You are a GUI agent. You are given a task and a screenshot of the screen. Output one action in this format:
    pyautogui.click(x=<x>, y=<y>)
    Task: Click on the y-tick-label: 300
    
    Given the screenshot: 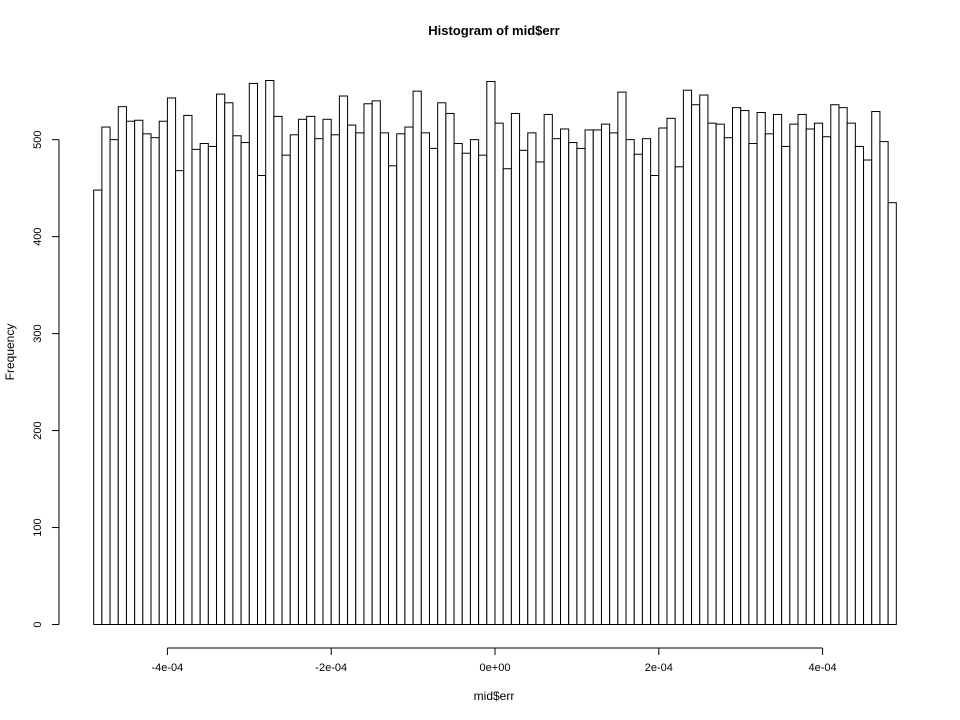 What is the action you would take?
    pyautogui.click(x=38, y=333)
    